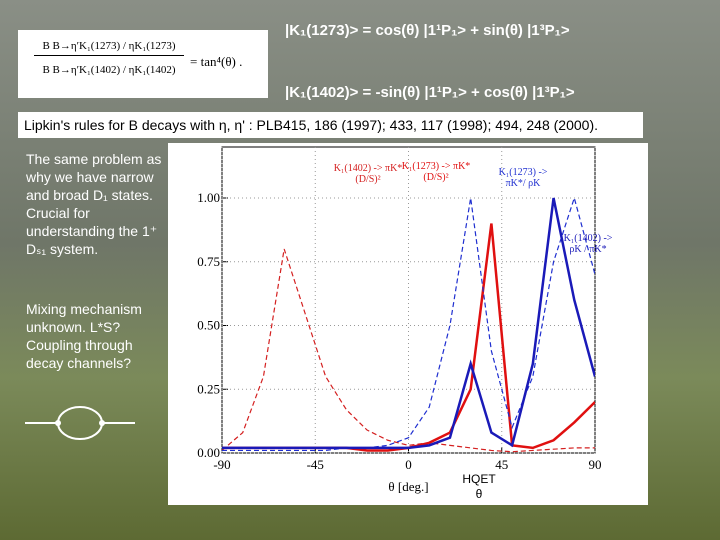 This screenshot has height=540, width=720. Describe the element at coordinates (408, 464) in the screenshot. I see `x-tick-label: 0` at that location.